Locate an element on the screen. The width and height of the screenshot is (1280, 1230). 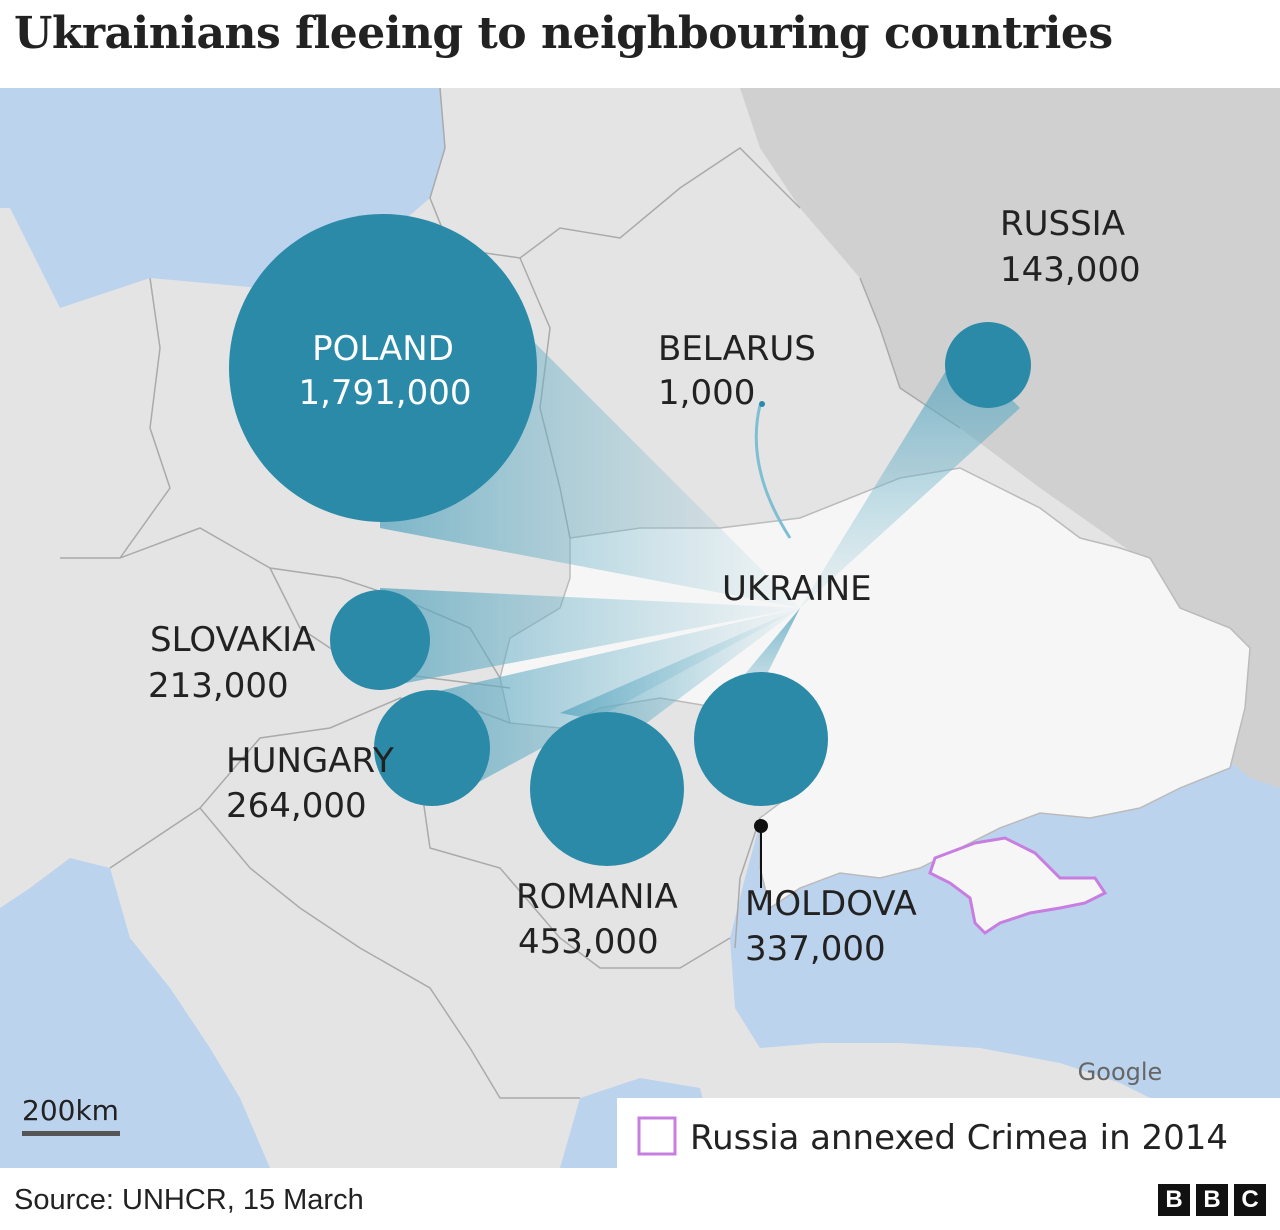
scale-label: 200km is located at coordinates (70, 1110).